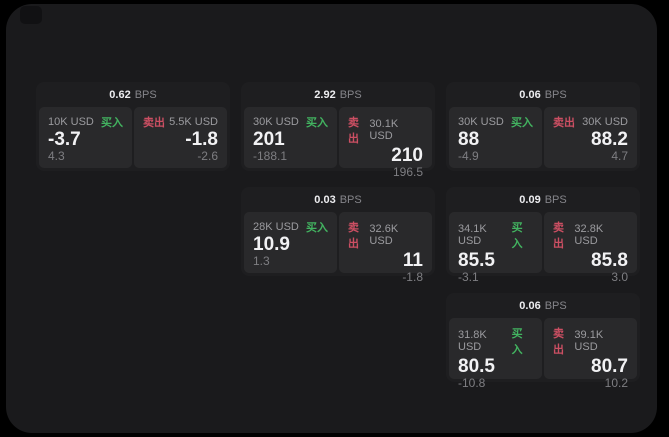  I want to click on buy-price: 80.5, so click(476, 366).